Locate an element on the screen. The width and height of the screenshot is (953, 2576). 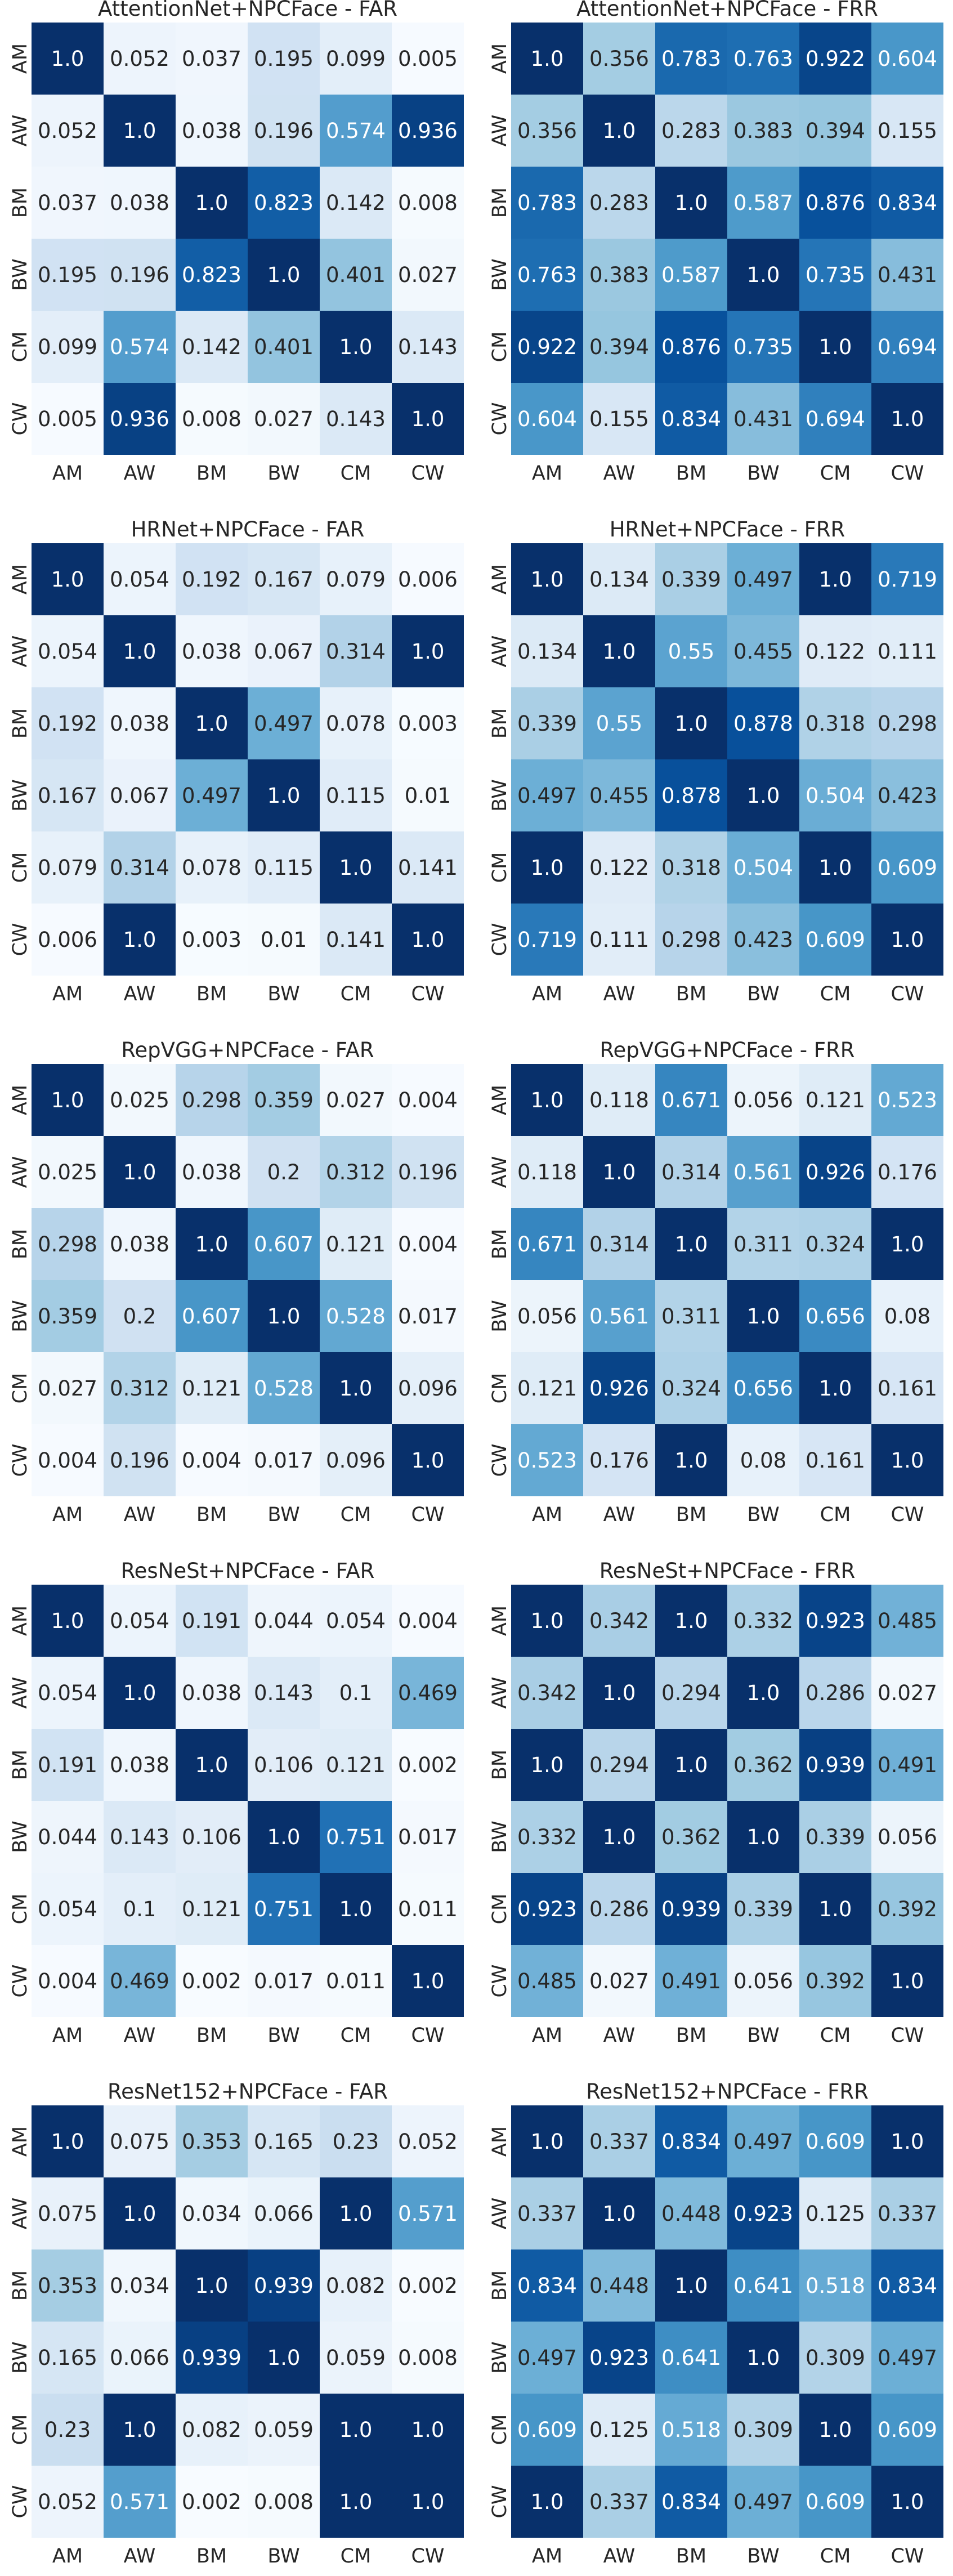
cell-value-label: 0.079 is located at coordinates (67, 868).